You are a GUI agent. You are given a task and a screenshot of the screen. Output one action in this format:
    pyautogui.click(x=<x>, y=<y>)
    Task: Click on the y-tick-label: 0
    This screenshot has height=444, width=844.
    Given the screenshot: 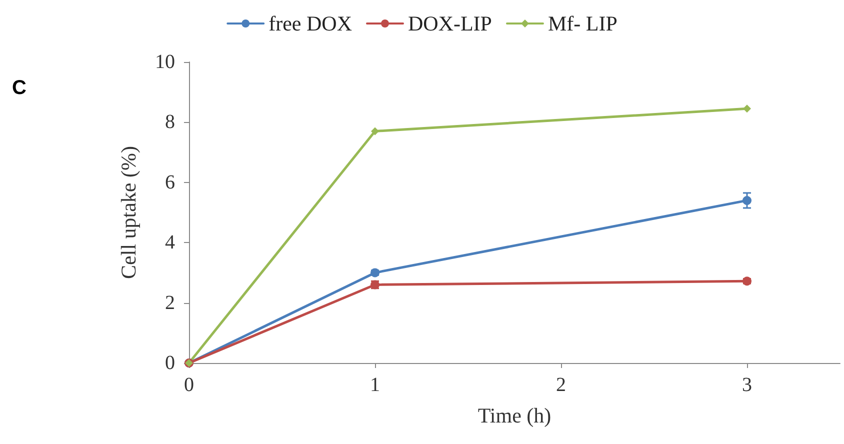 What is the action you would take?
    pyautogui.click(x=170, y=363)
    